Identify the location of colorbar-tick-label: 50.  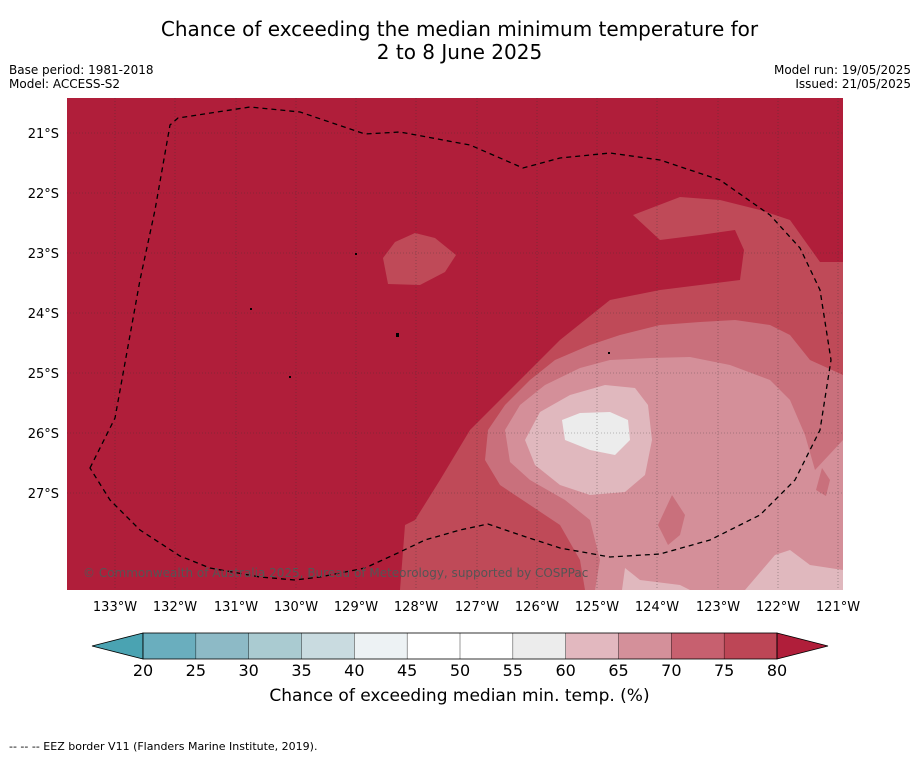
(460, 670).